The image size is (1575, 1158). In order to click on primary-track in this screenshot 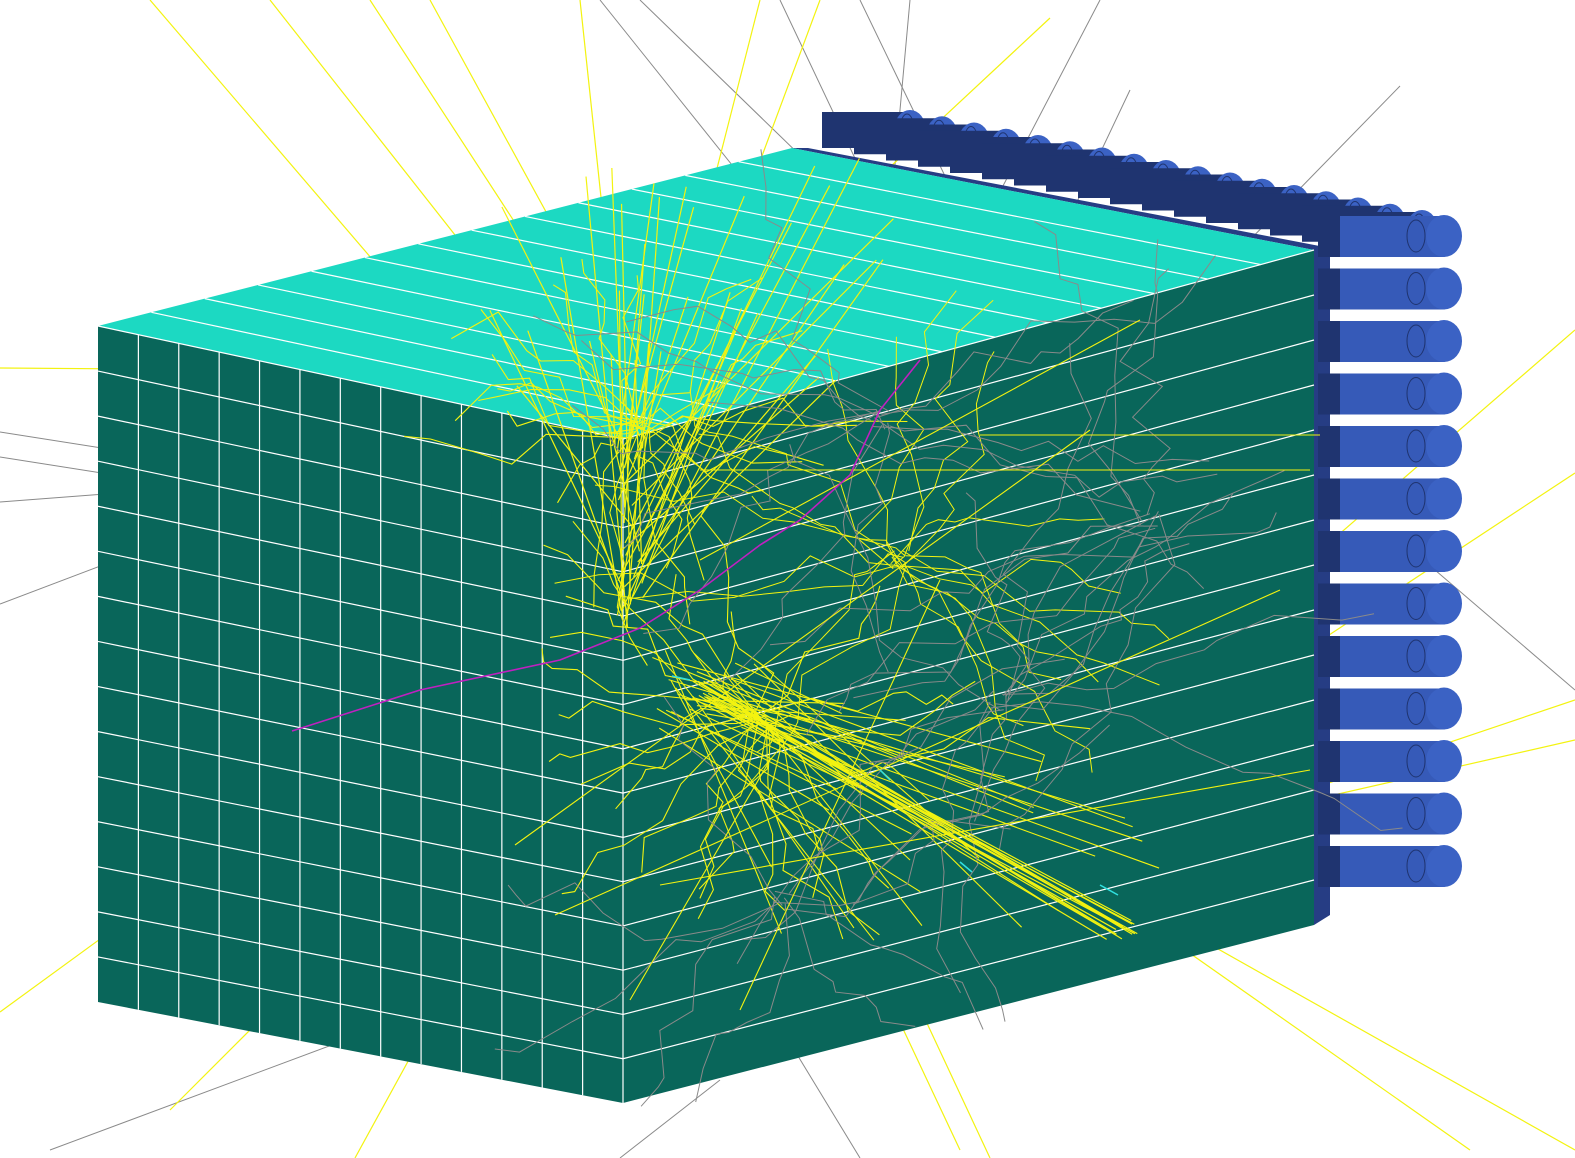, I will do `click(606, 545)`.